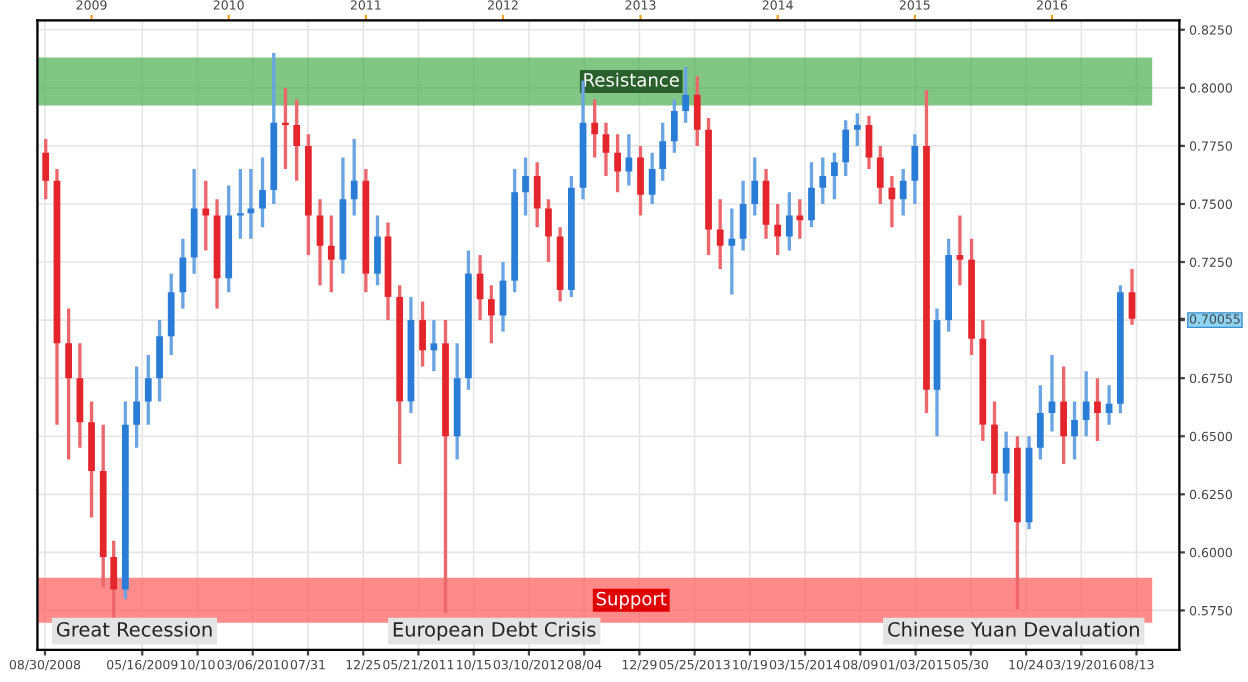 Image resolution: width=1248 pixels, height=682 pixels. I want to click on annotation: European Debt Crisis, so click(494, 631).